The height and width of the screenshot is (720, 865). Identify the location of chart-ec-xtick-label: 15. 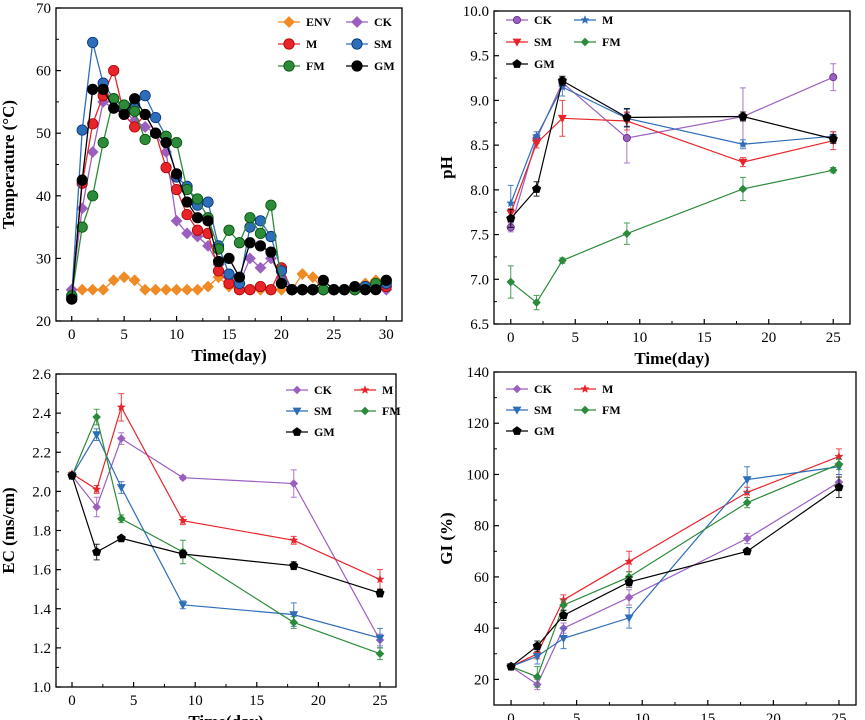
(256, 701).